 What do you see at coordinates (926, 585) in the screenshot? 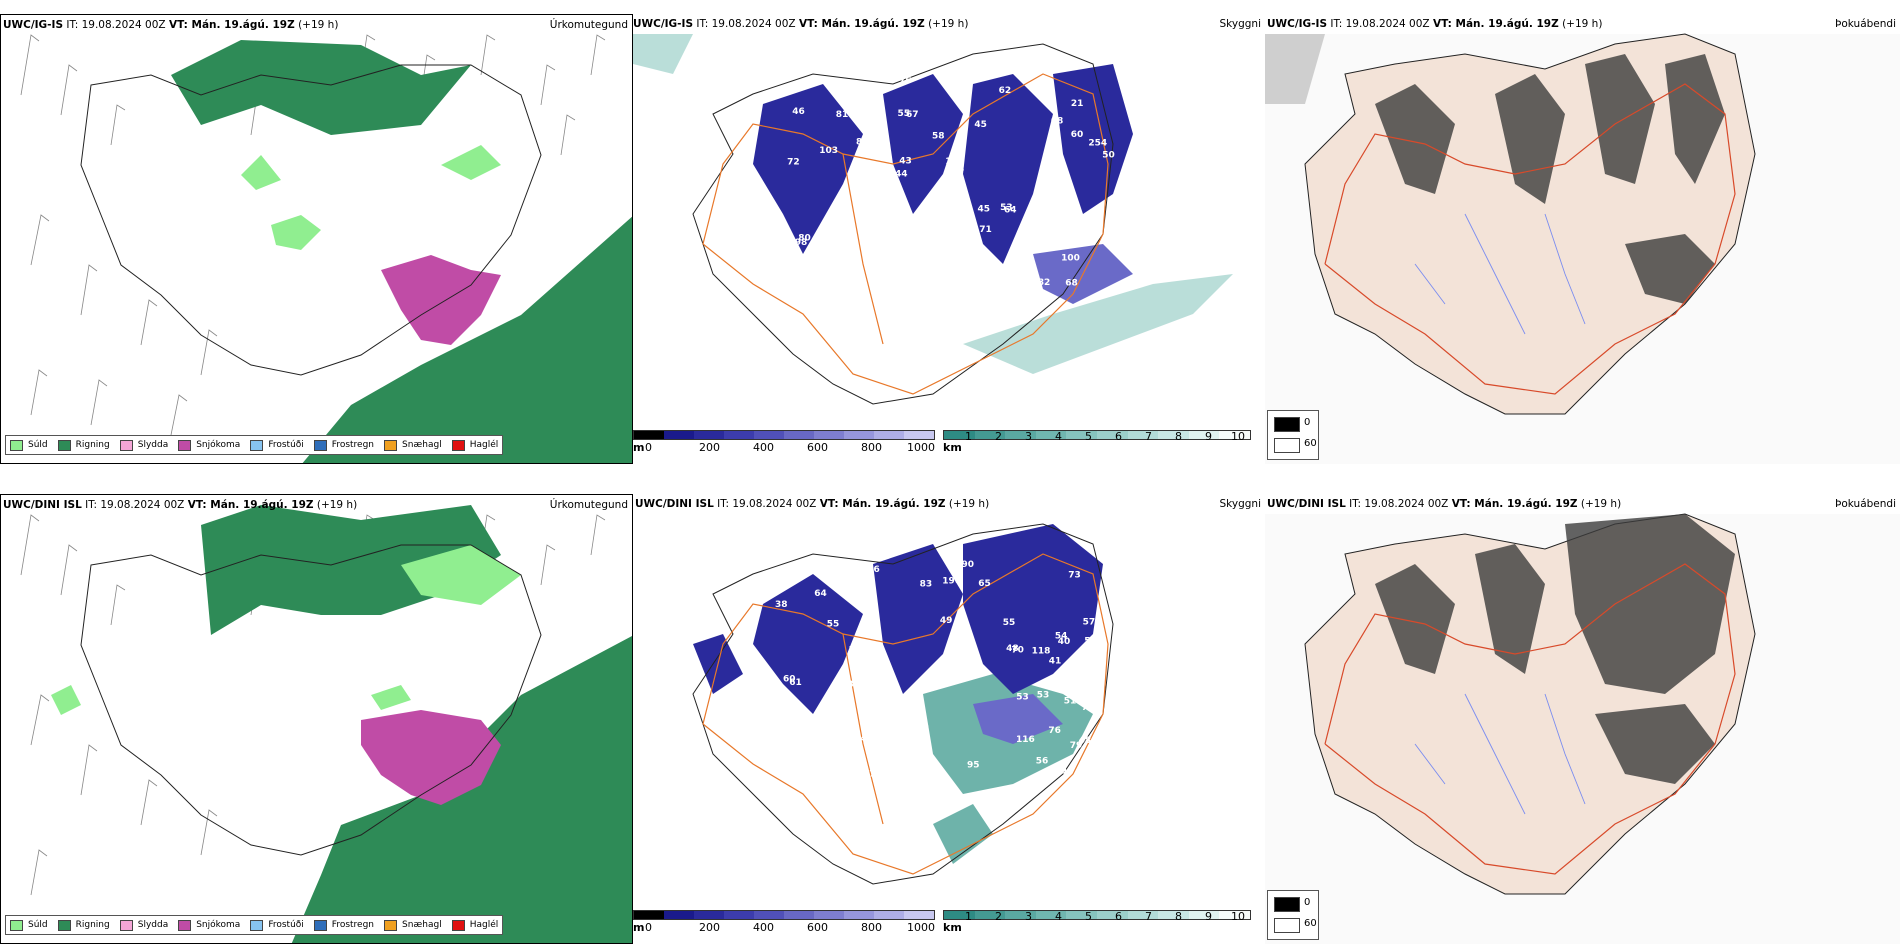
I see `cloud-ceiling-value: 83` at bounding box center [926, 585].